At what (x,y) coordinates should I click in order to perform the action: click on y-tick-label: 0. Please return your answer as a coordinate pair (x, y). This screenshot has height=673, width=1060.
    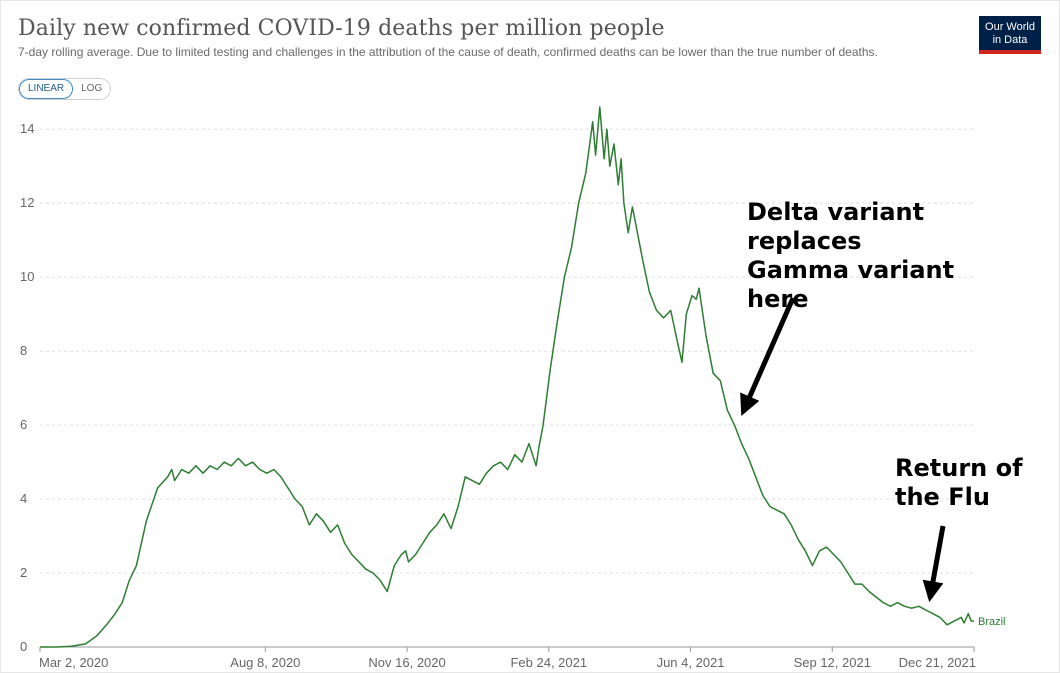
    Looking at the image, I should click on (23, 646).